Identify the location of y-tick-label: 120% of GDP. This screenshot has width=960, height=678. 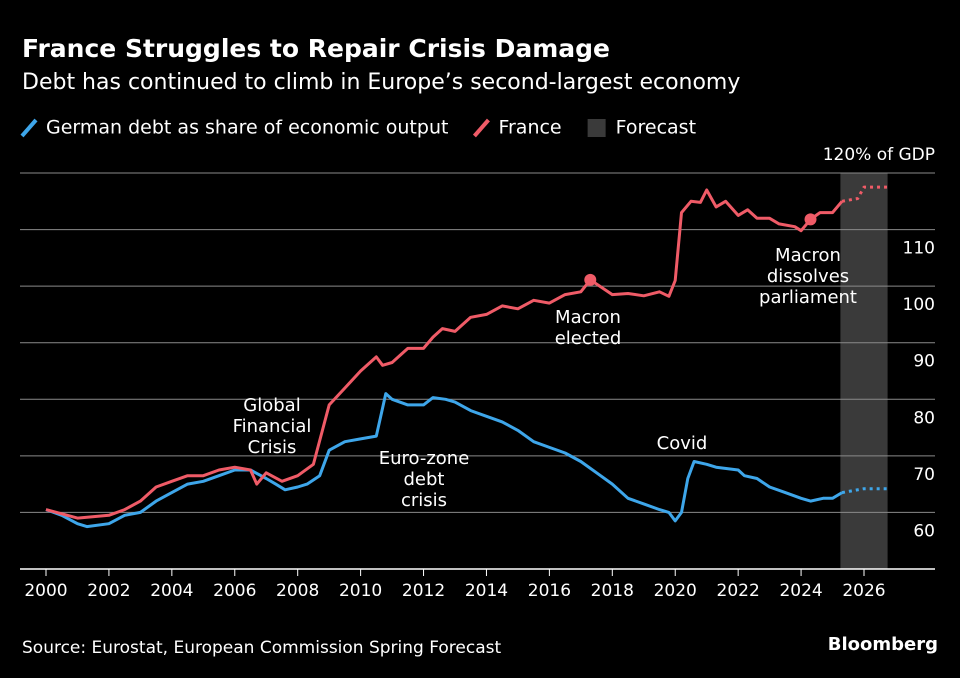
(879, 155).